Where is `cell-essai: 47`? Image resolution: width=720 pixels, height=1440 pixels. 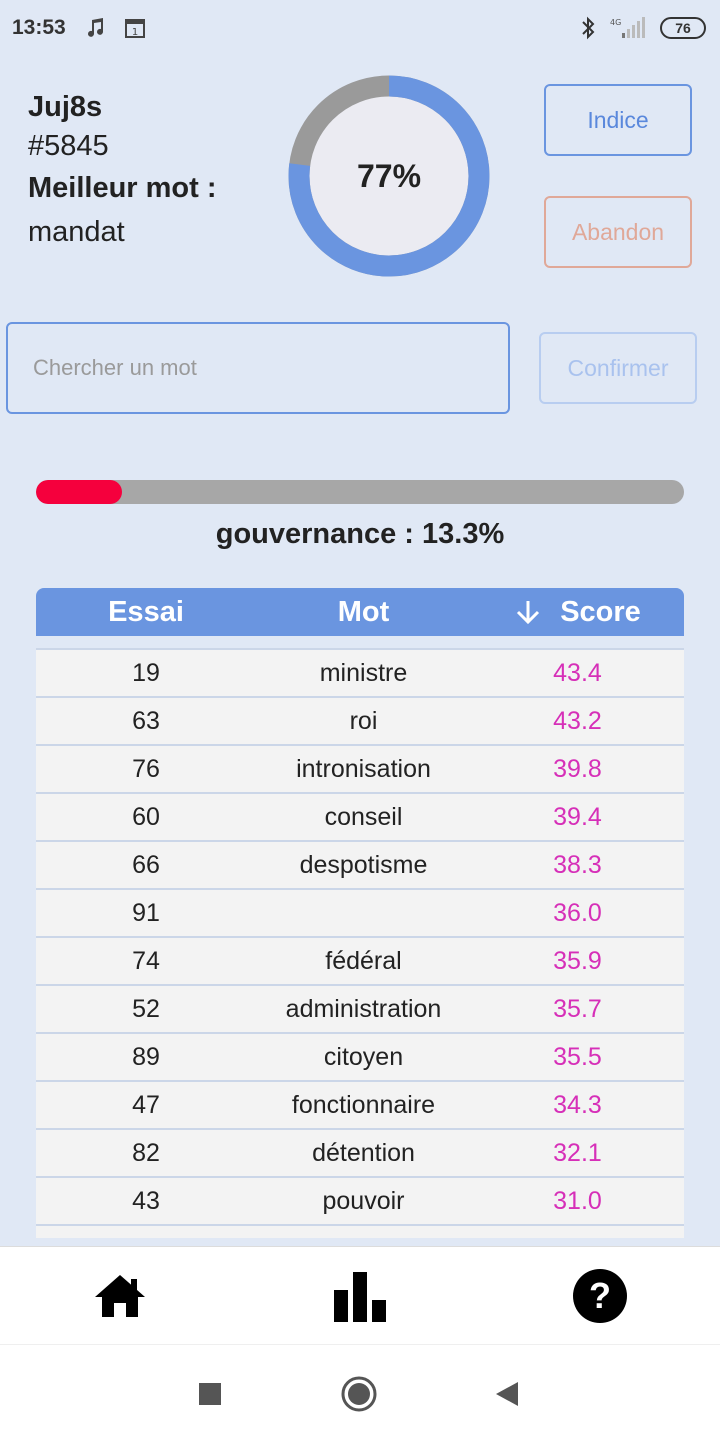 cell-essai: 47 is located at coordinates (146, 1104).